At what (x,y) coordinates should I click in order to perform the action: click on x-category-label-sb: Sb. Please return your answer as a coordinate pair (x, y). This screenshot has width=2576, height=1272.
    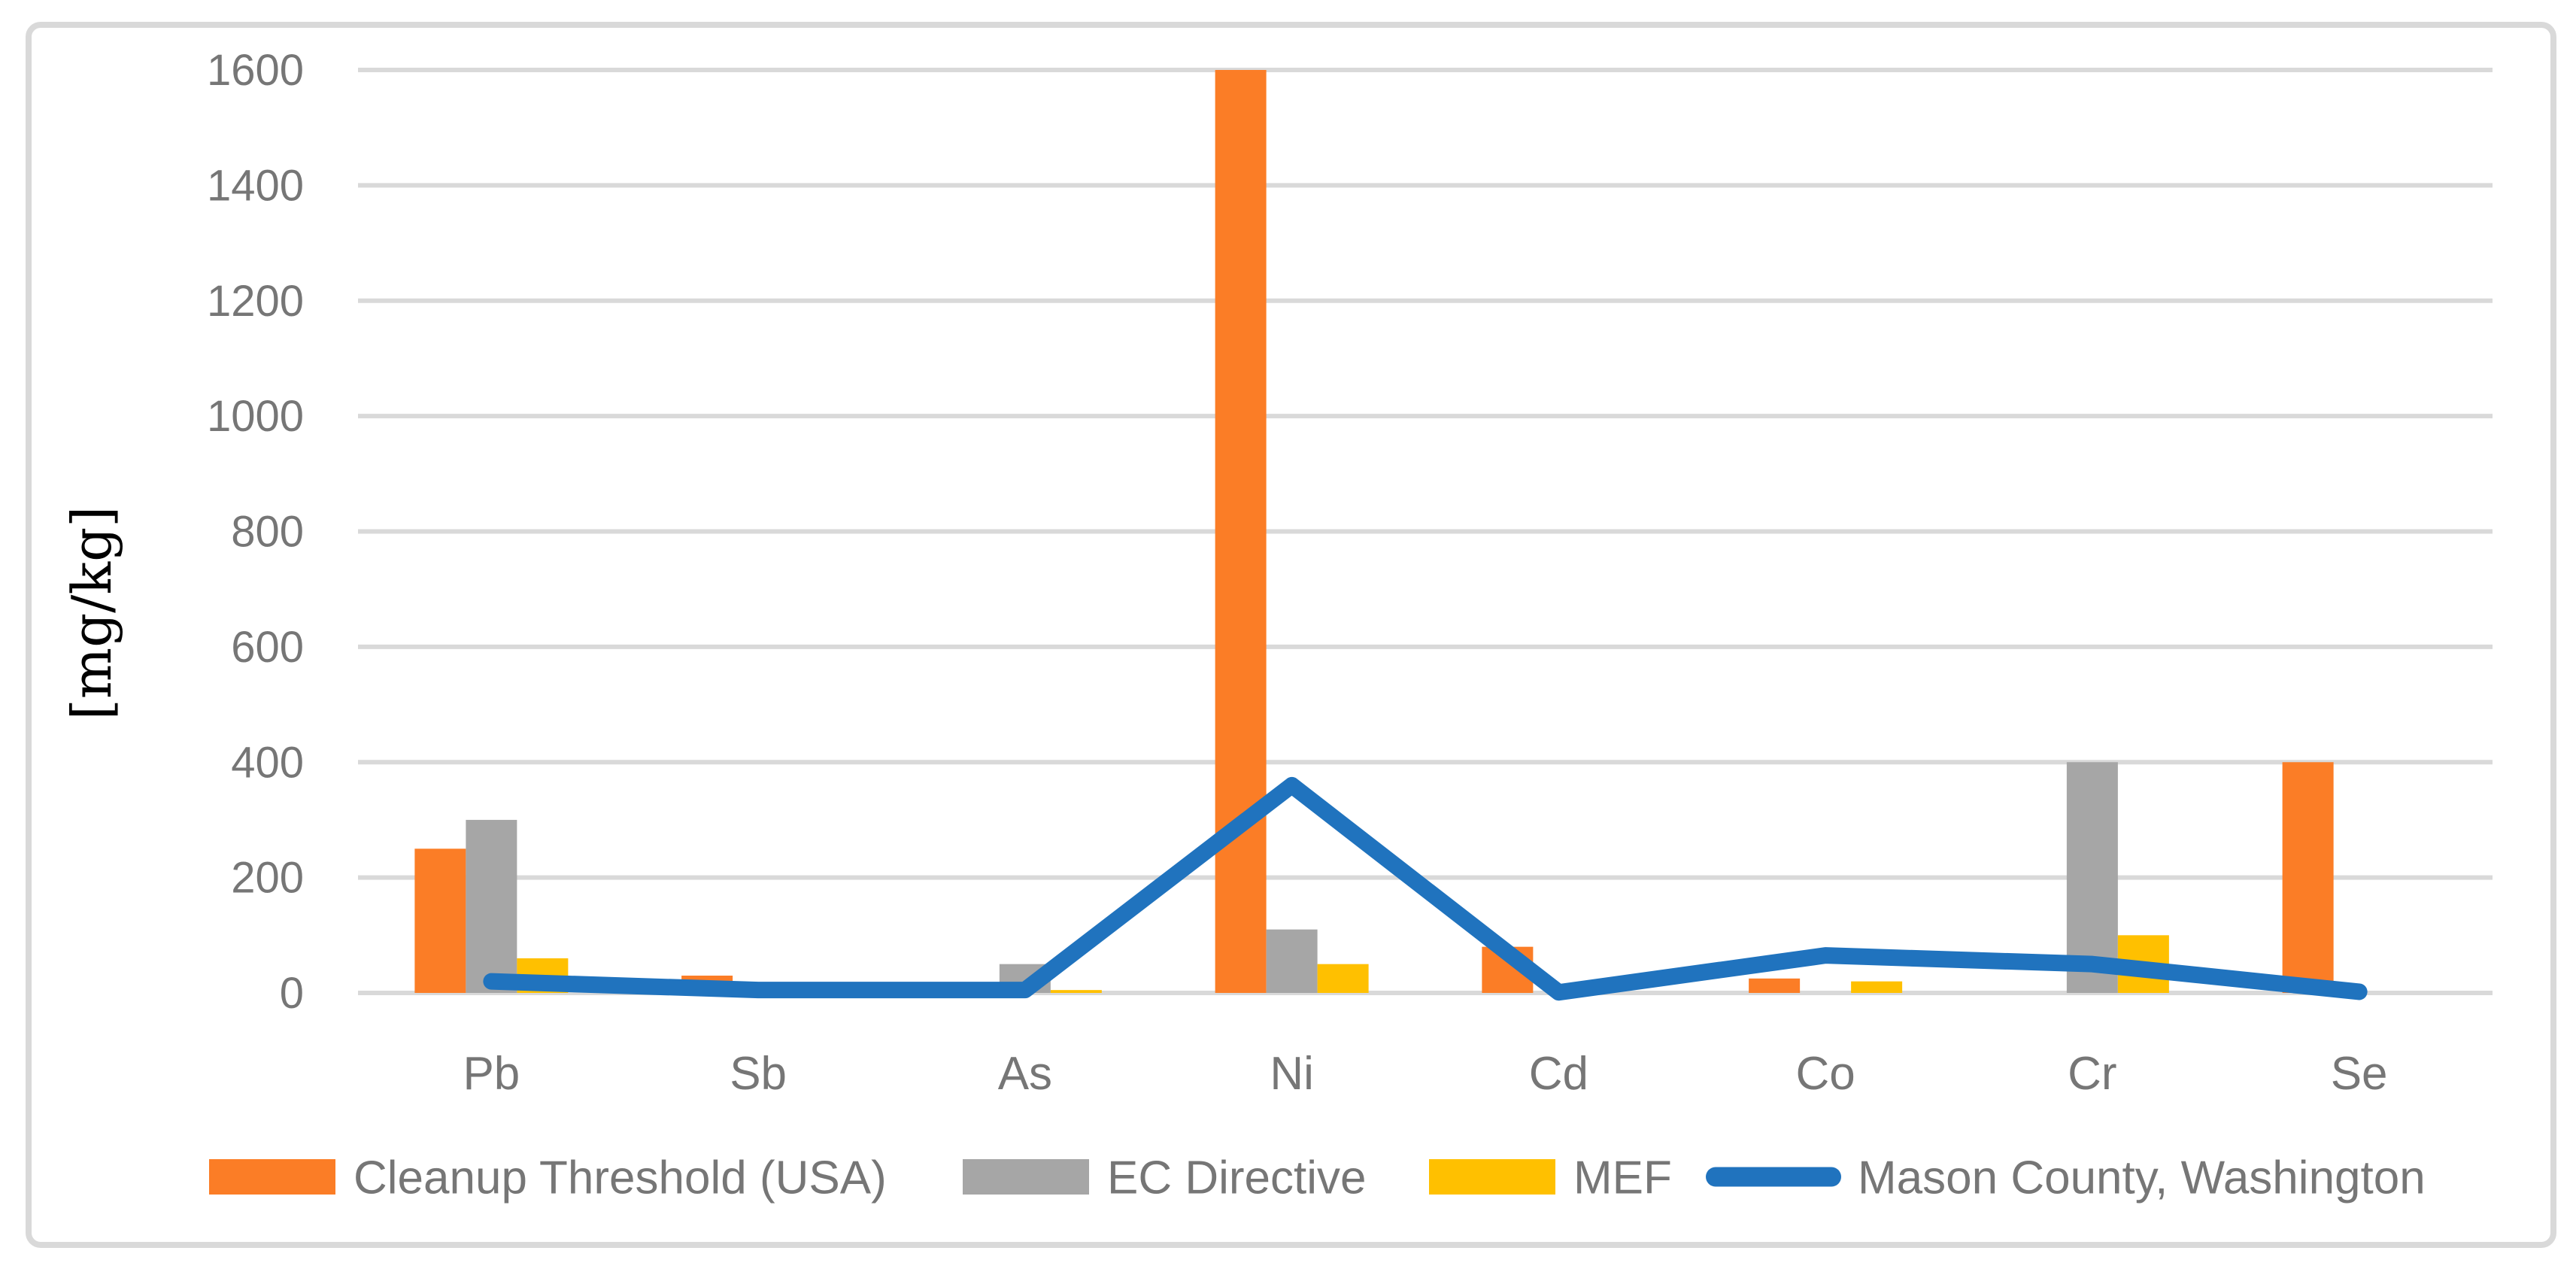
    Looking at the image, I should click on (758, 1074).